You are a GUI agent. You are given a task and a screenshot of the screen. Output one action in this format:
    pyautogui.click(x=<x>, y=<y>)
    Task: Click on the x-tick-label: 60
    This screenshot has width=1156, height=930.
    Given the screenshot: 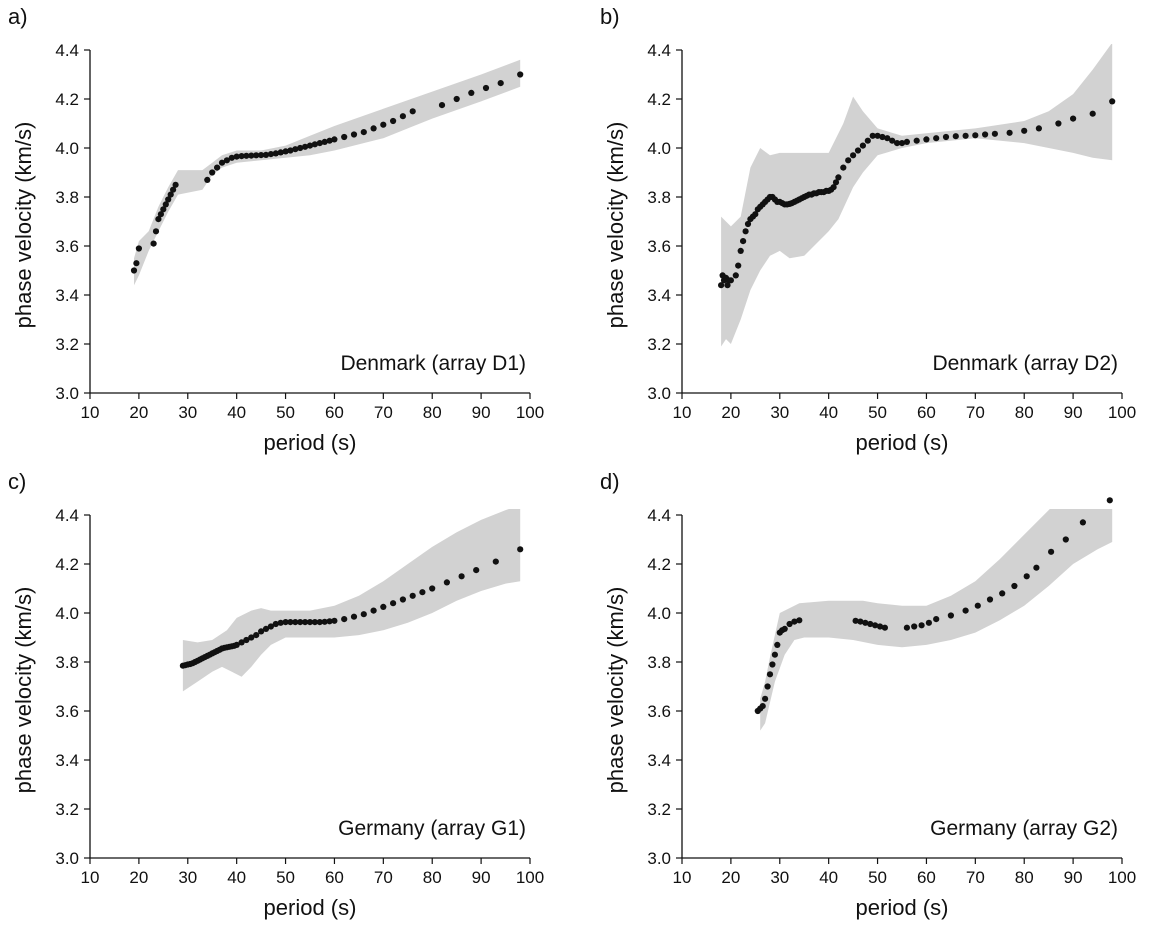 What is the action you would take?
    pyautogui.click(x=926, y=877)
    